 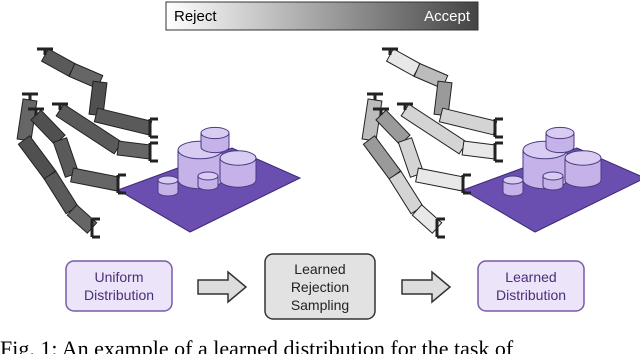 I want to click on box-text: Rejection, so click(x=320, y=287).